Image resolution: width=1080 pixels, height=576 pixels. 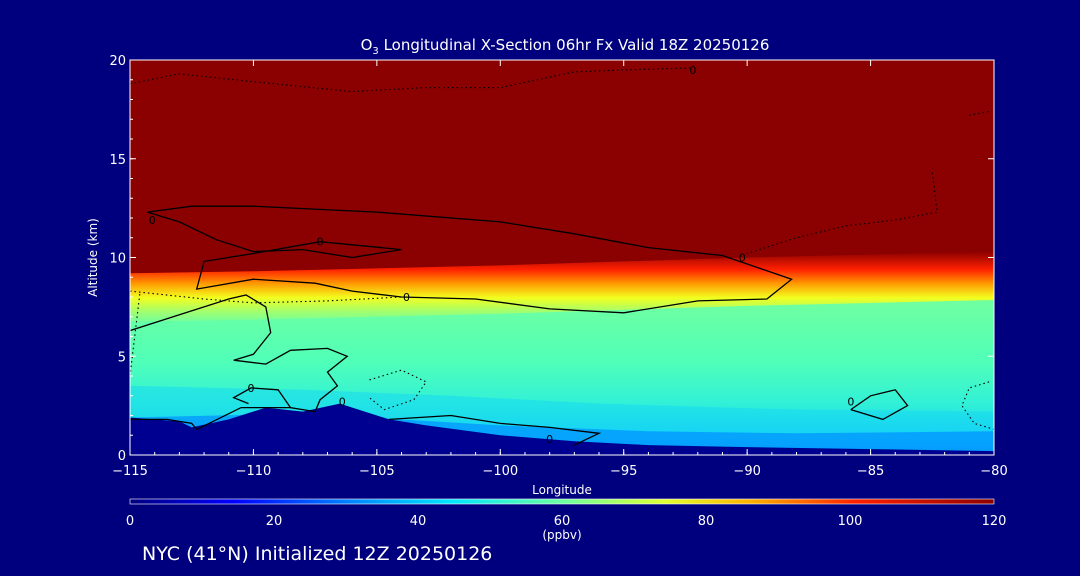 I want to click on x-tick-label-2: −105, so click(x=377, y=471).